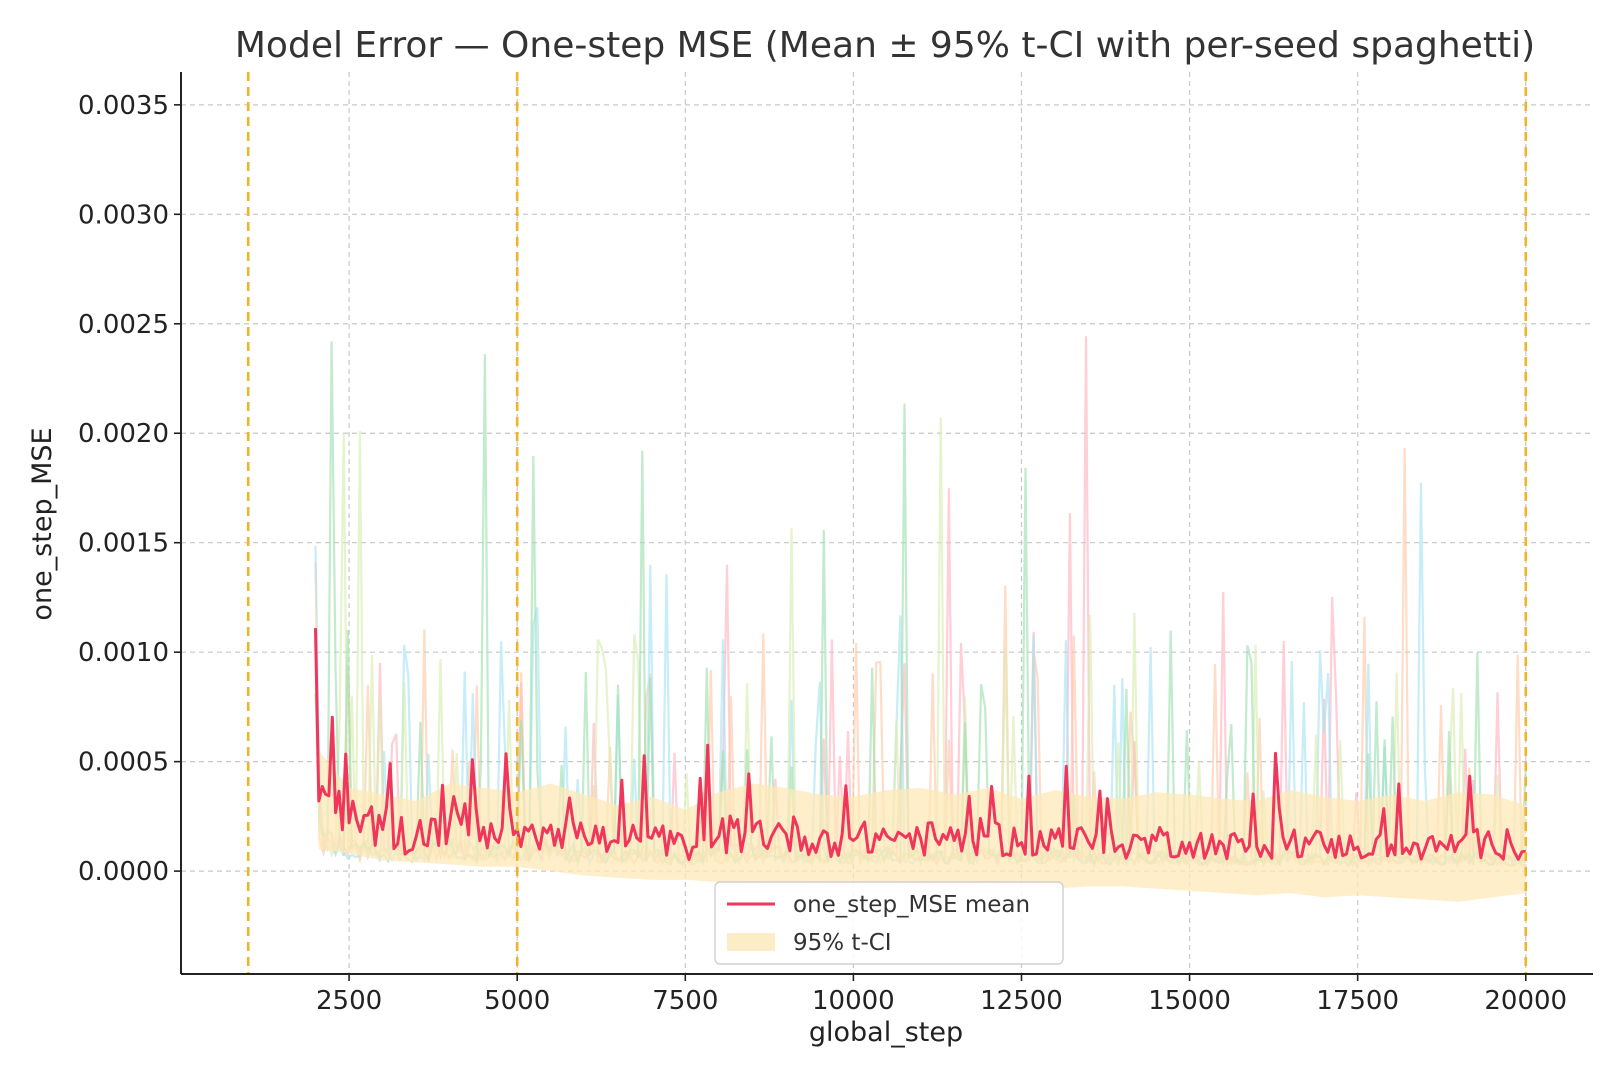  I want to click on y-tick-label: 0.0030, so click(123, 215).